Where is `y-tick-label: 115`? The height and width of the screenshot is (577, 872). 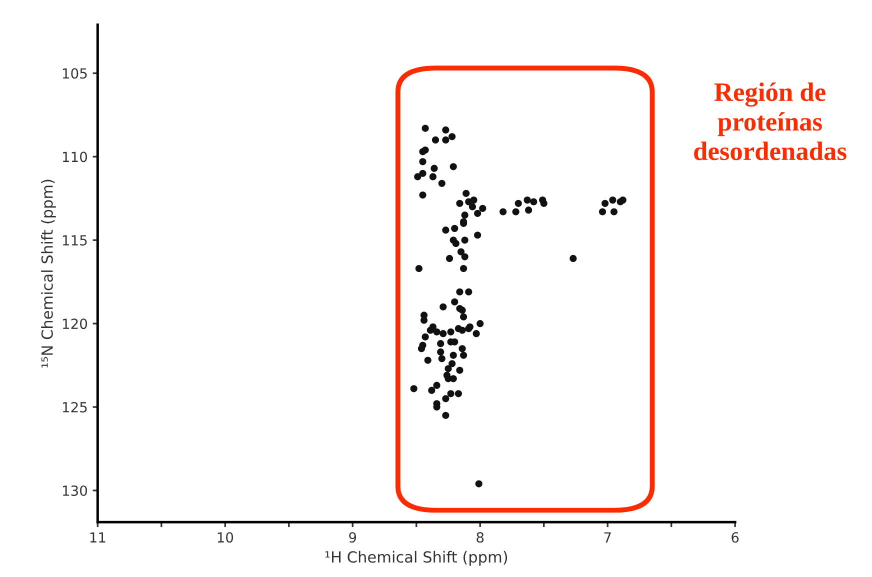
y-tick-label: 115 is located at coordinates (74, 240).